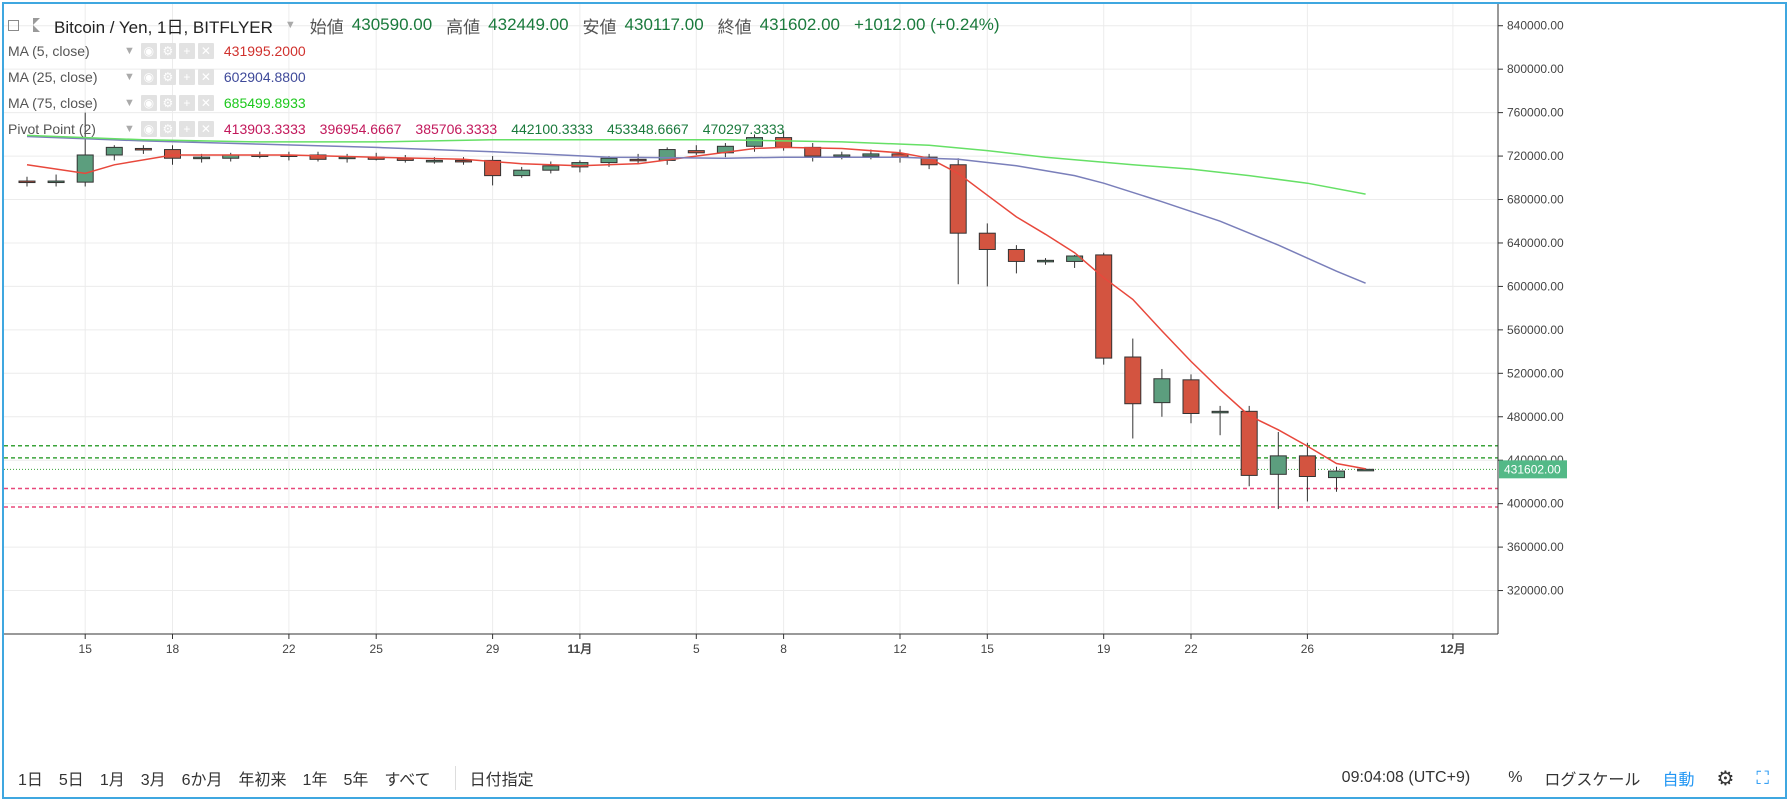  Describe the element at coordinates (580, 649) in the screenshot. I see `x-tick-label: 11月` at that location.